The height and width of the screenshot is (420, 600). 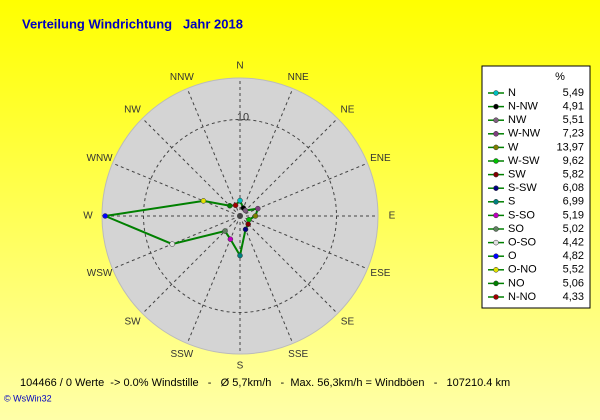 What do you see at coordinates (573, 243) in the screenshot?
I see `legend-value: 4,42` at bounding box center [573, 243].